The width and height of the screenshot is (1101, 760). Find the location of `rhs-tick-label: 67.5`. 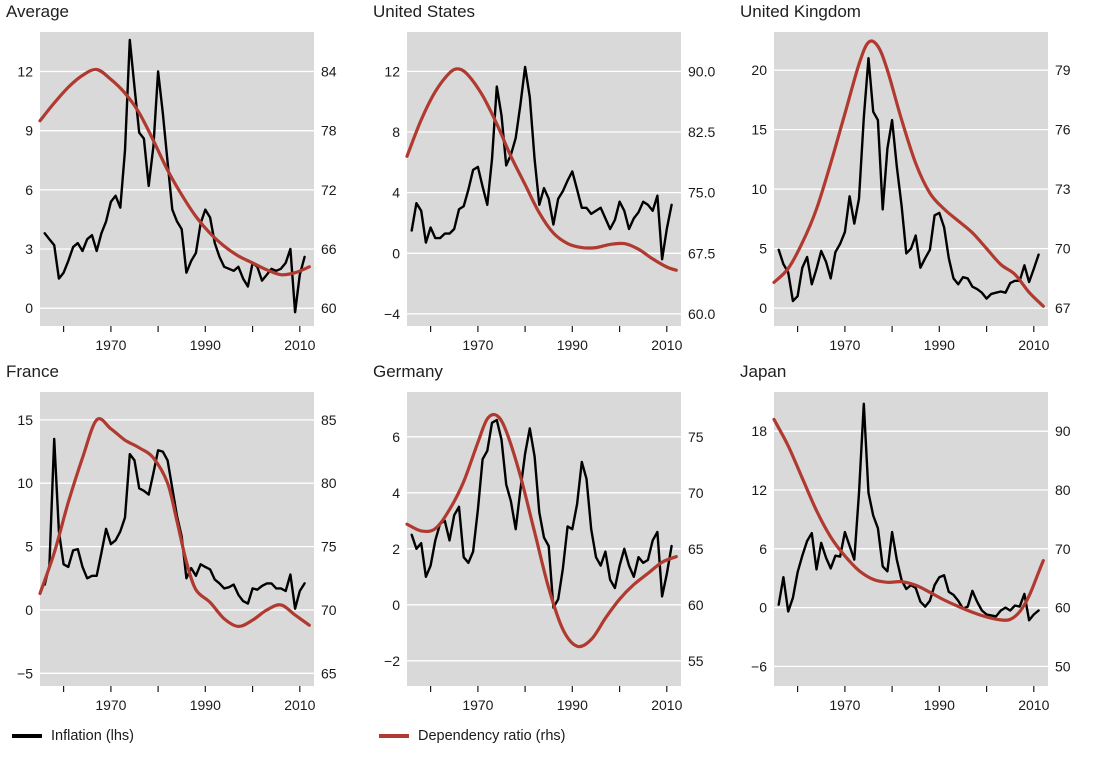

rhs-tick-label: 67.5 is located at coordinates (701, 253).